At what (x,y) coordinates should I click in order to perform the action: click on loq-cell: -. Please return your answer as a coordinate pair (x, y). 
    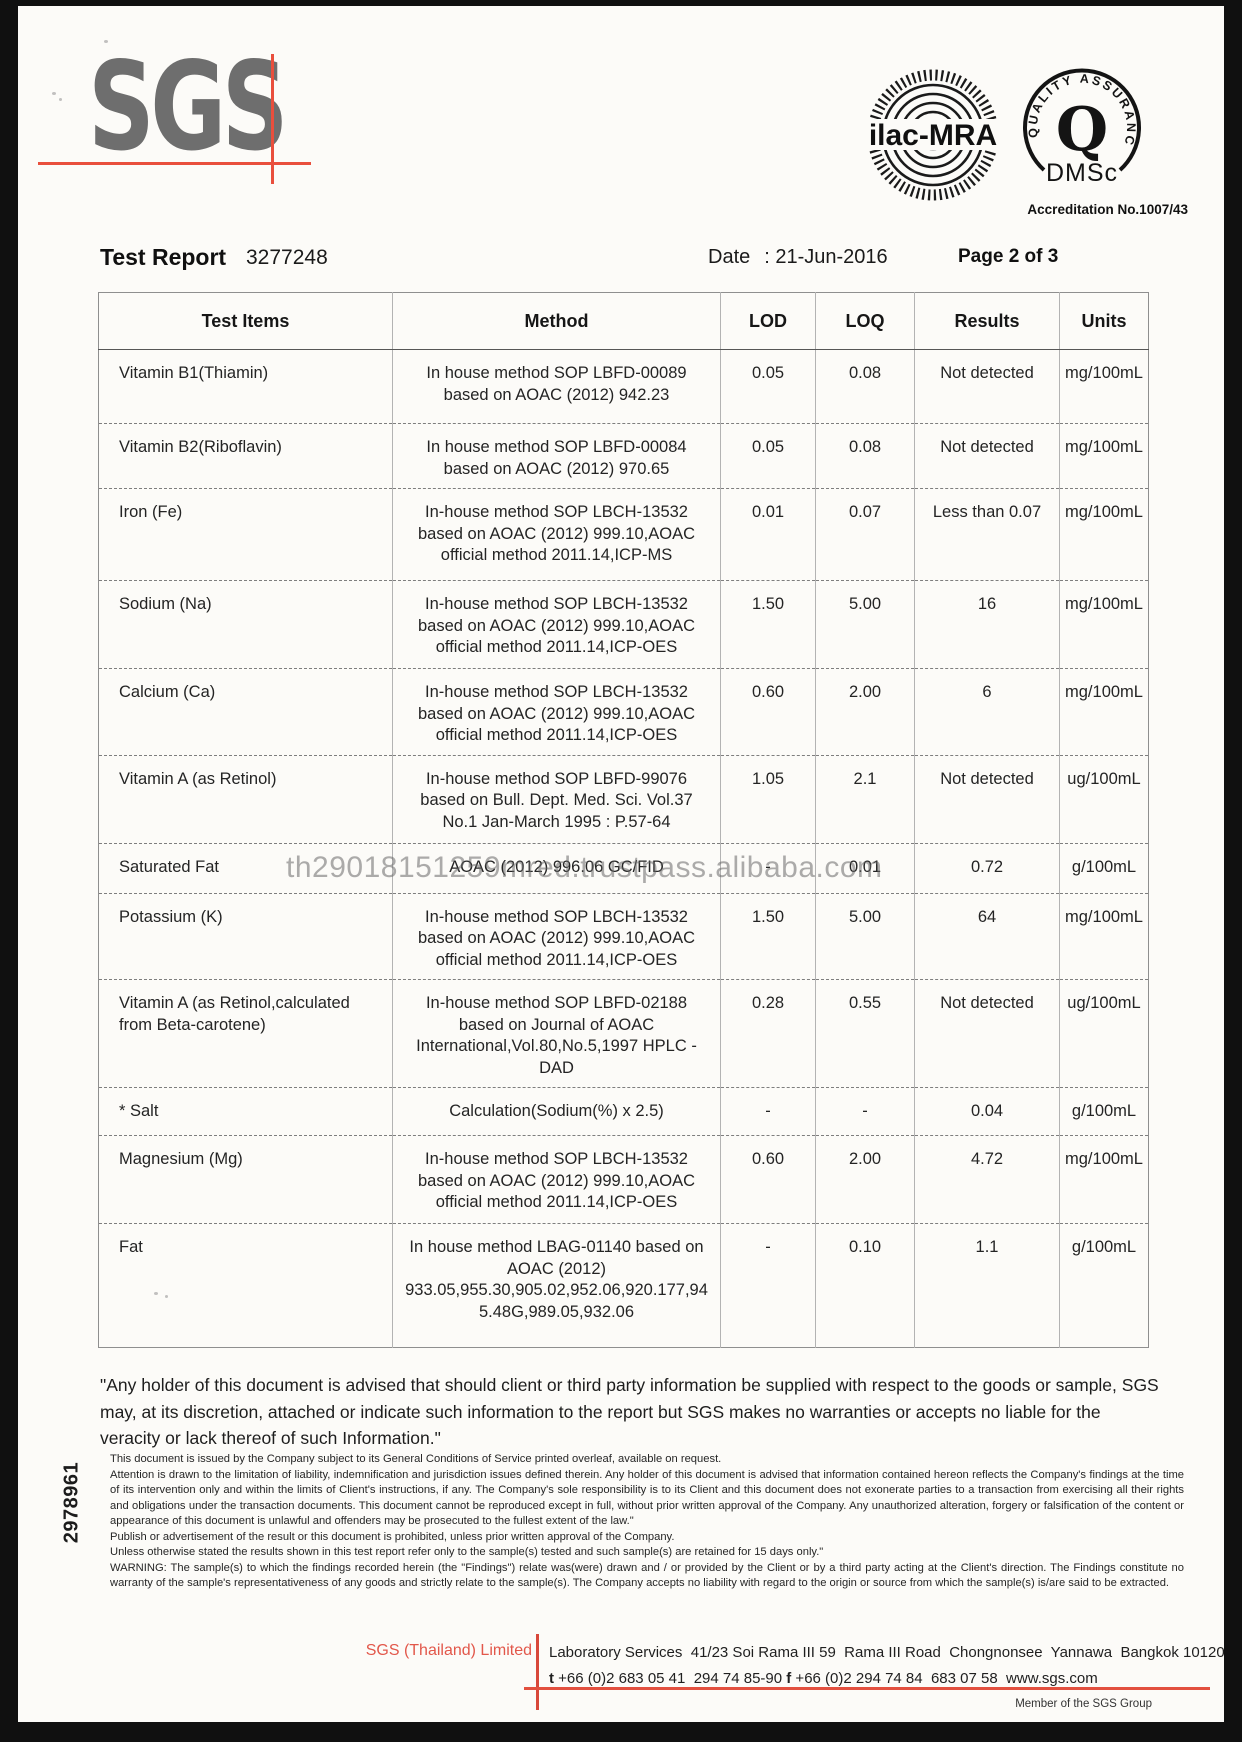
    Looking at the image, I should click on (865, 1111).